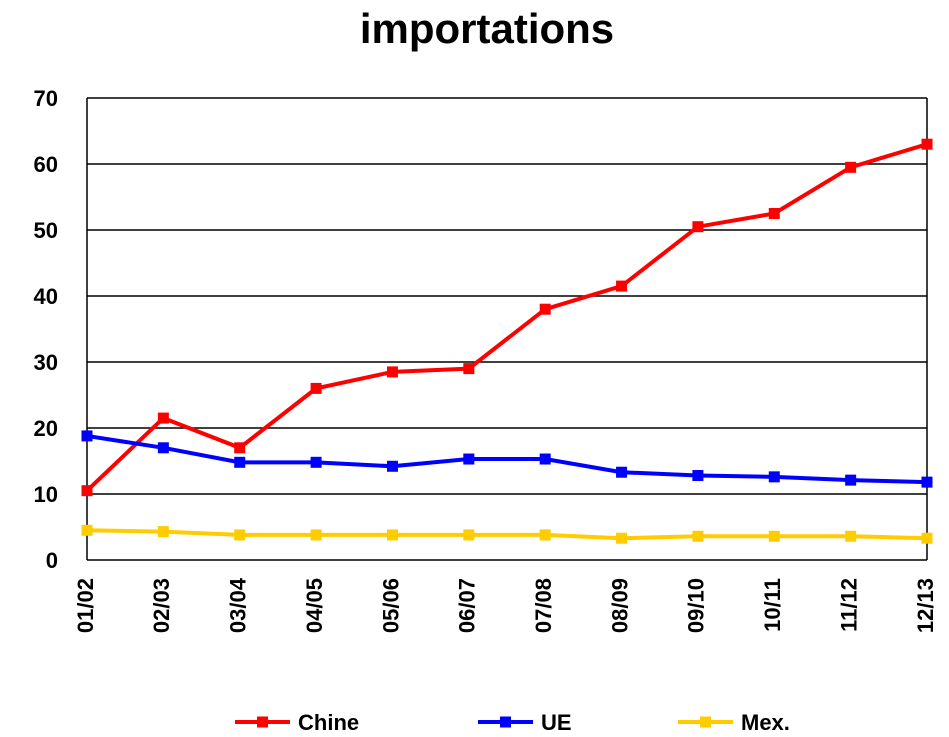 This screenshot has width=949, height=737. Describe the element at coordinates (925, 605) in the screenshot. I see `x-tick-label: 12/13` at that location.